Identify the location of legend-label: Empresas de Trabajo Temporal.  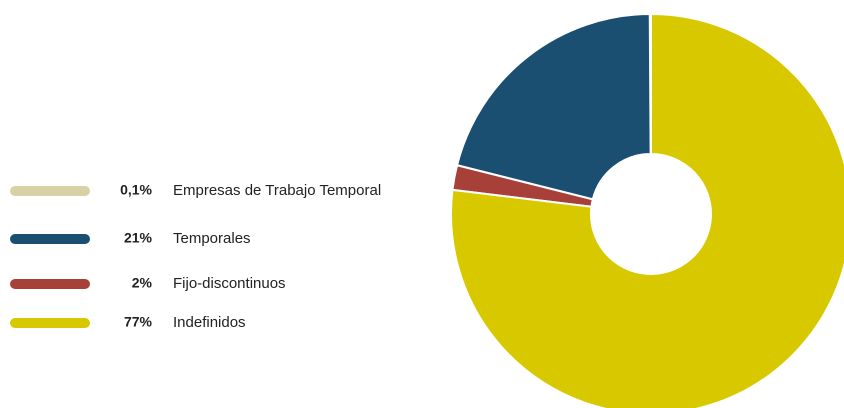
(277, 190).